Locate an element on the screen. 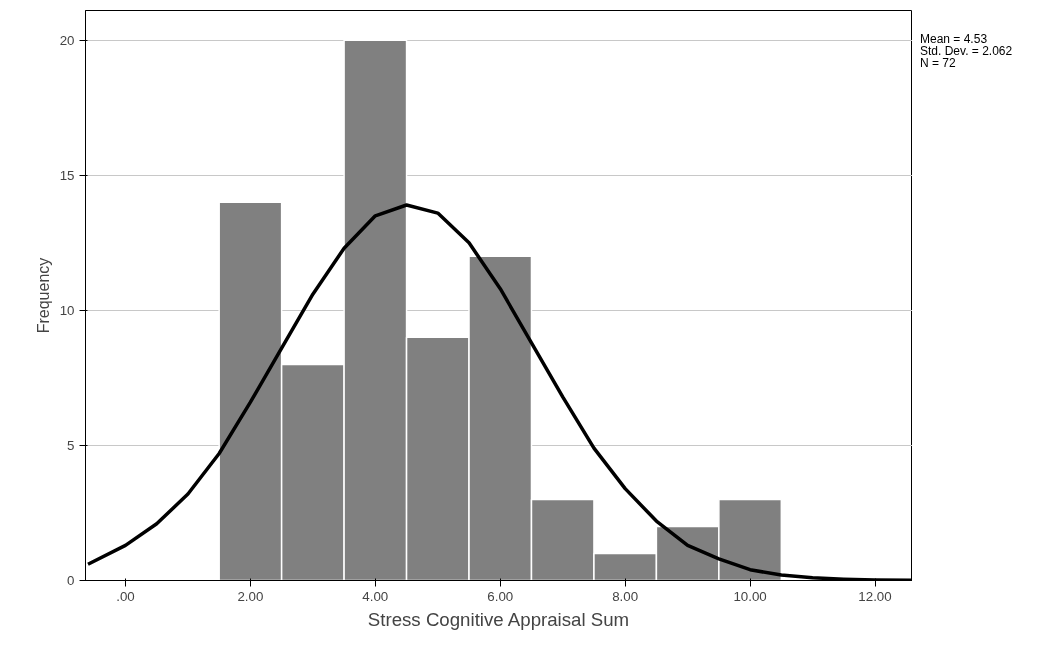 The width and height of the screenshot is (1049, 663). y-tick-label: 0 is located at coordinates (71, 580).